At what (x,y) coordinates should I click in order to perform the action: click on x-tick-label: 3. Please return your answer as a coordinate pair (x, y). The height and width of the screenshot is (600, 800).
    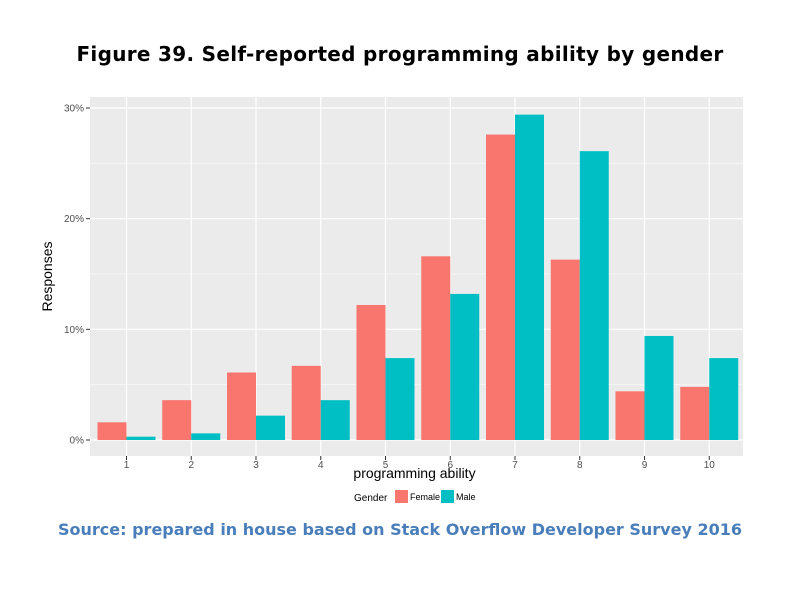
    Looking at the image, I should click on (256, 465).